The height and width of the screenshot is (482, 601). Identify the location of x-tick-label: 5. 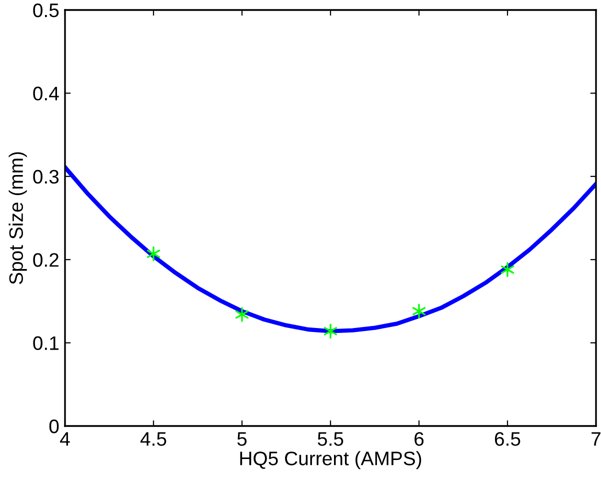
(242, 439).